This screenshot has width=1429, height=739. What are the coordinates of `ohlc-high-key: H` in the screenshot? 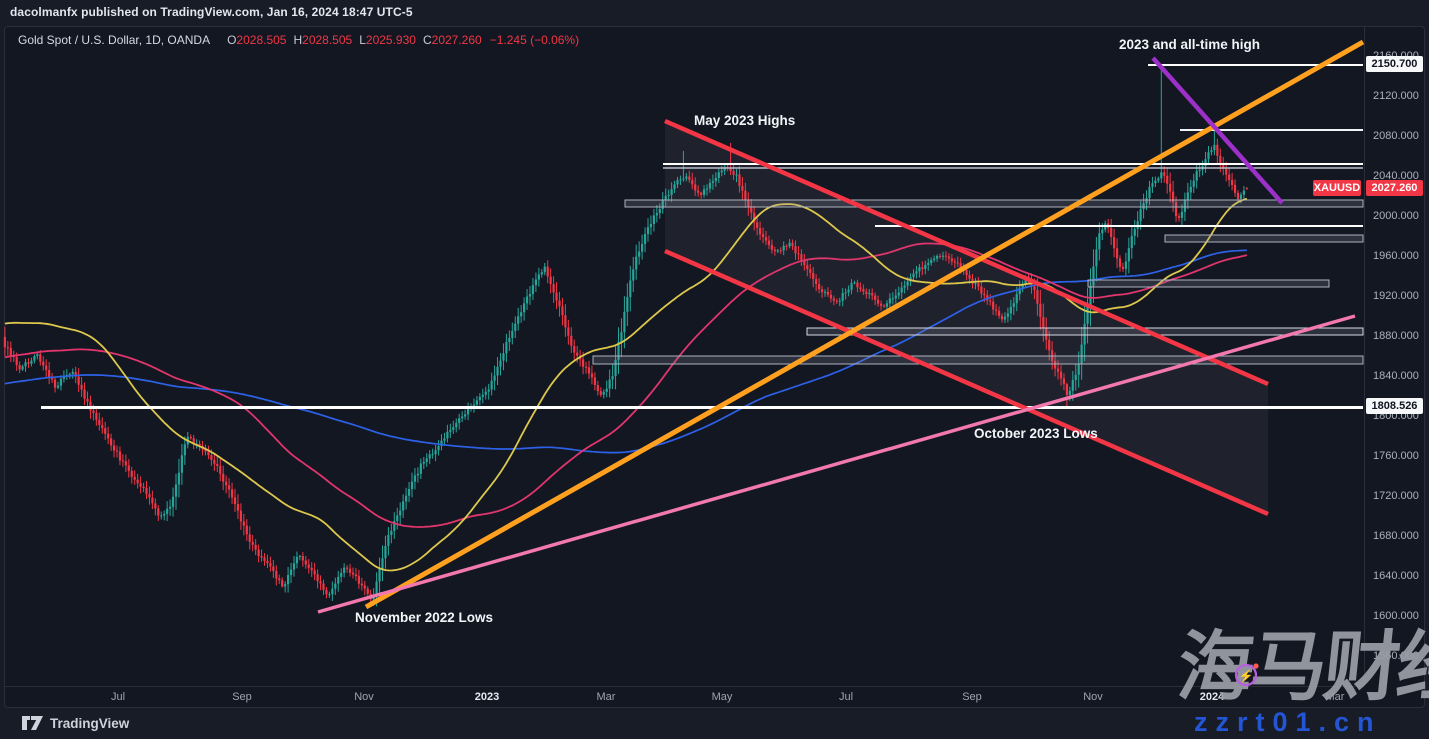 It's located at (298, 40).